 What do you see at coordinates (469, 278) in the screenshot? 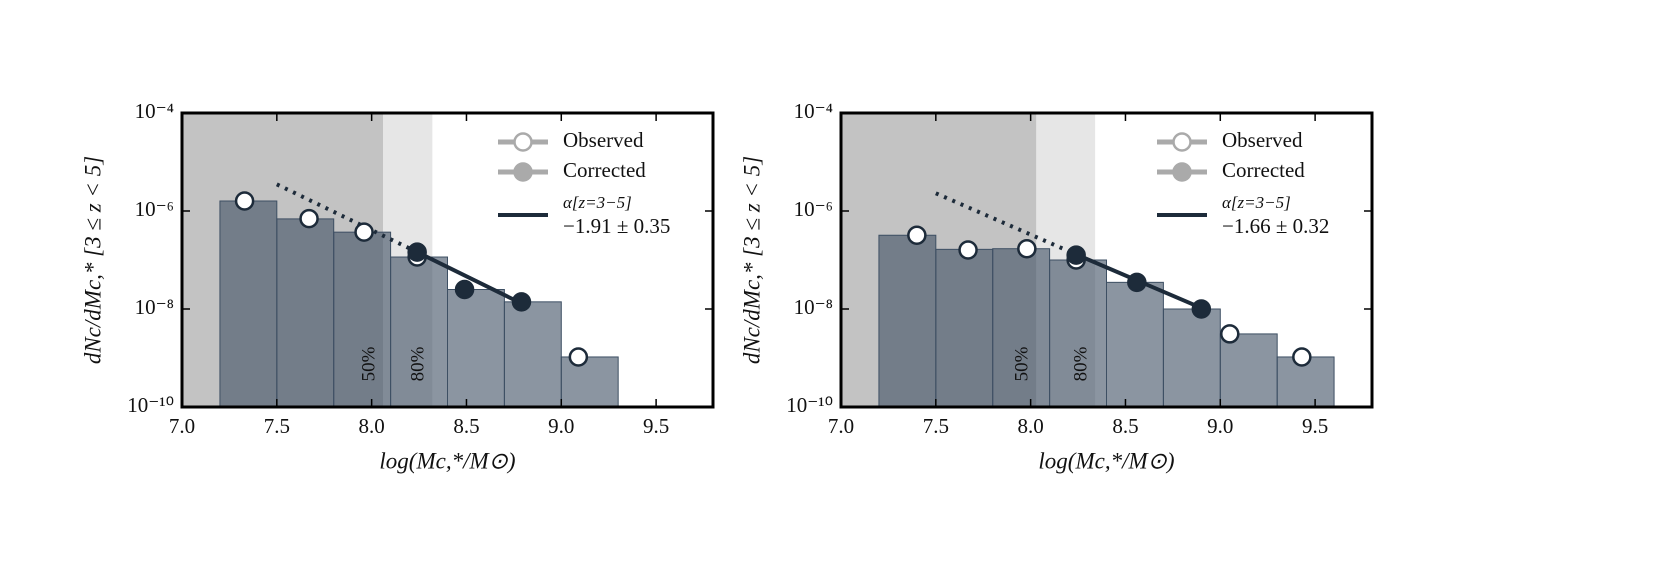
I see `fit-line` at bounding box center [469, 278].